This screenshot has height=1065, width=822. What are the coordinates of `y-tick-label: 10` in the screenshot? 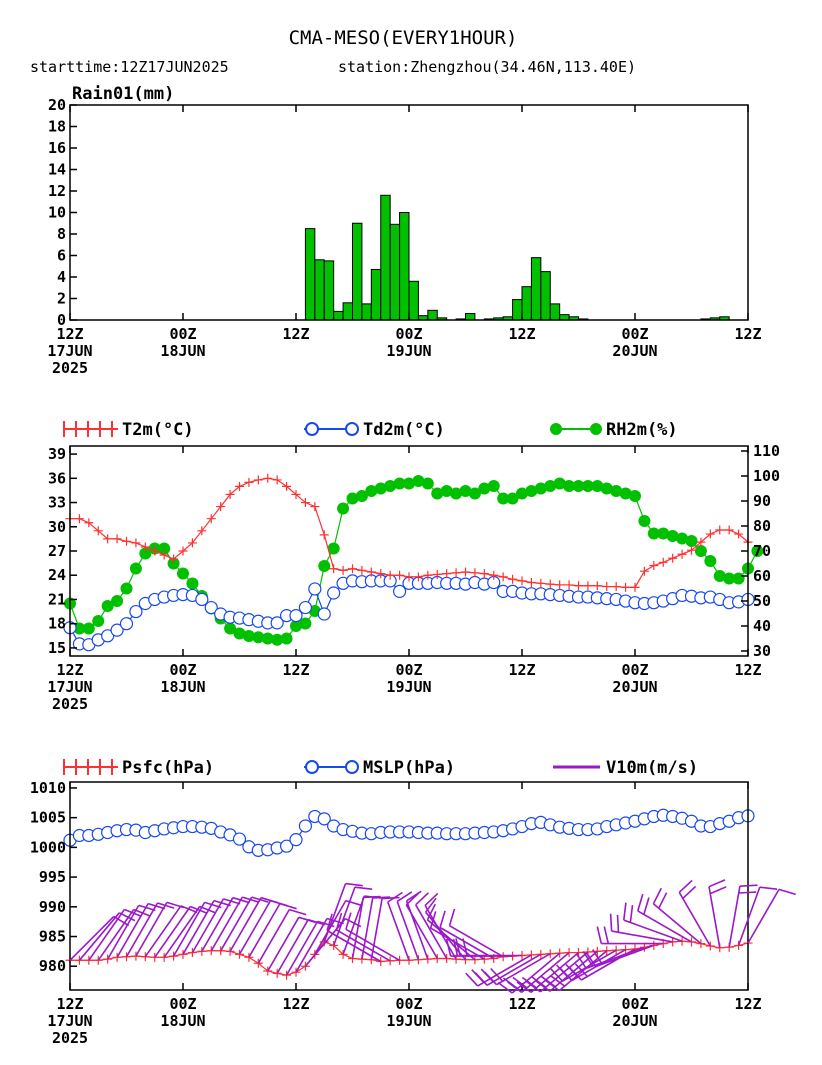 It's located at (57, 213).